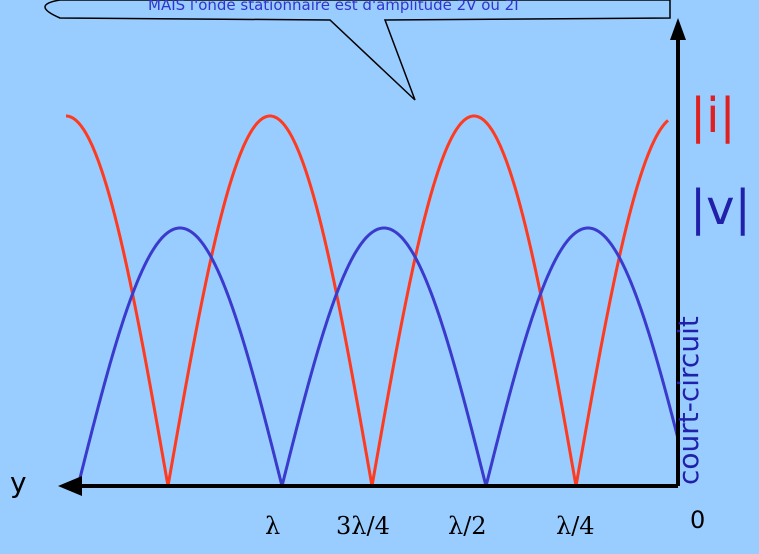 The image size is (759, 554). I want to click on axis-label-y: y, so click(18, 482).